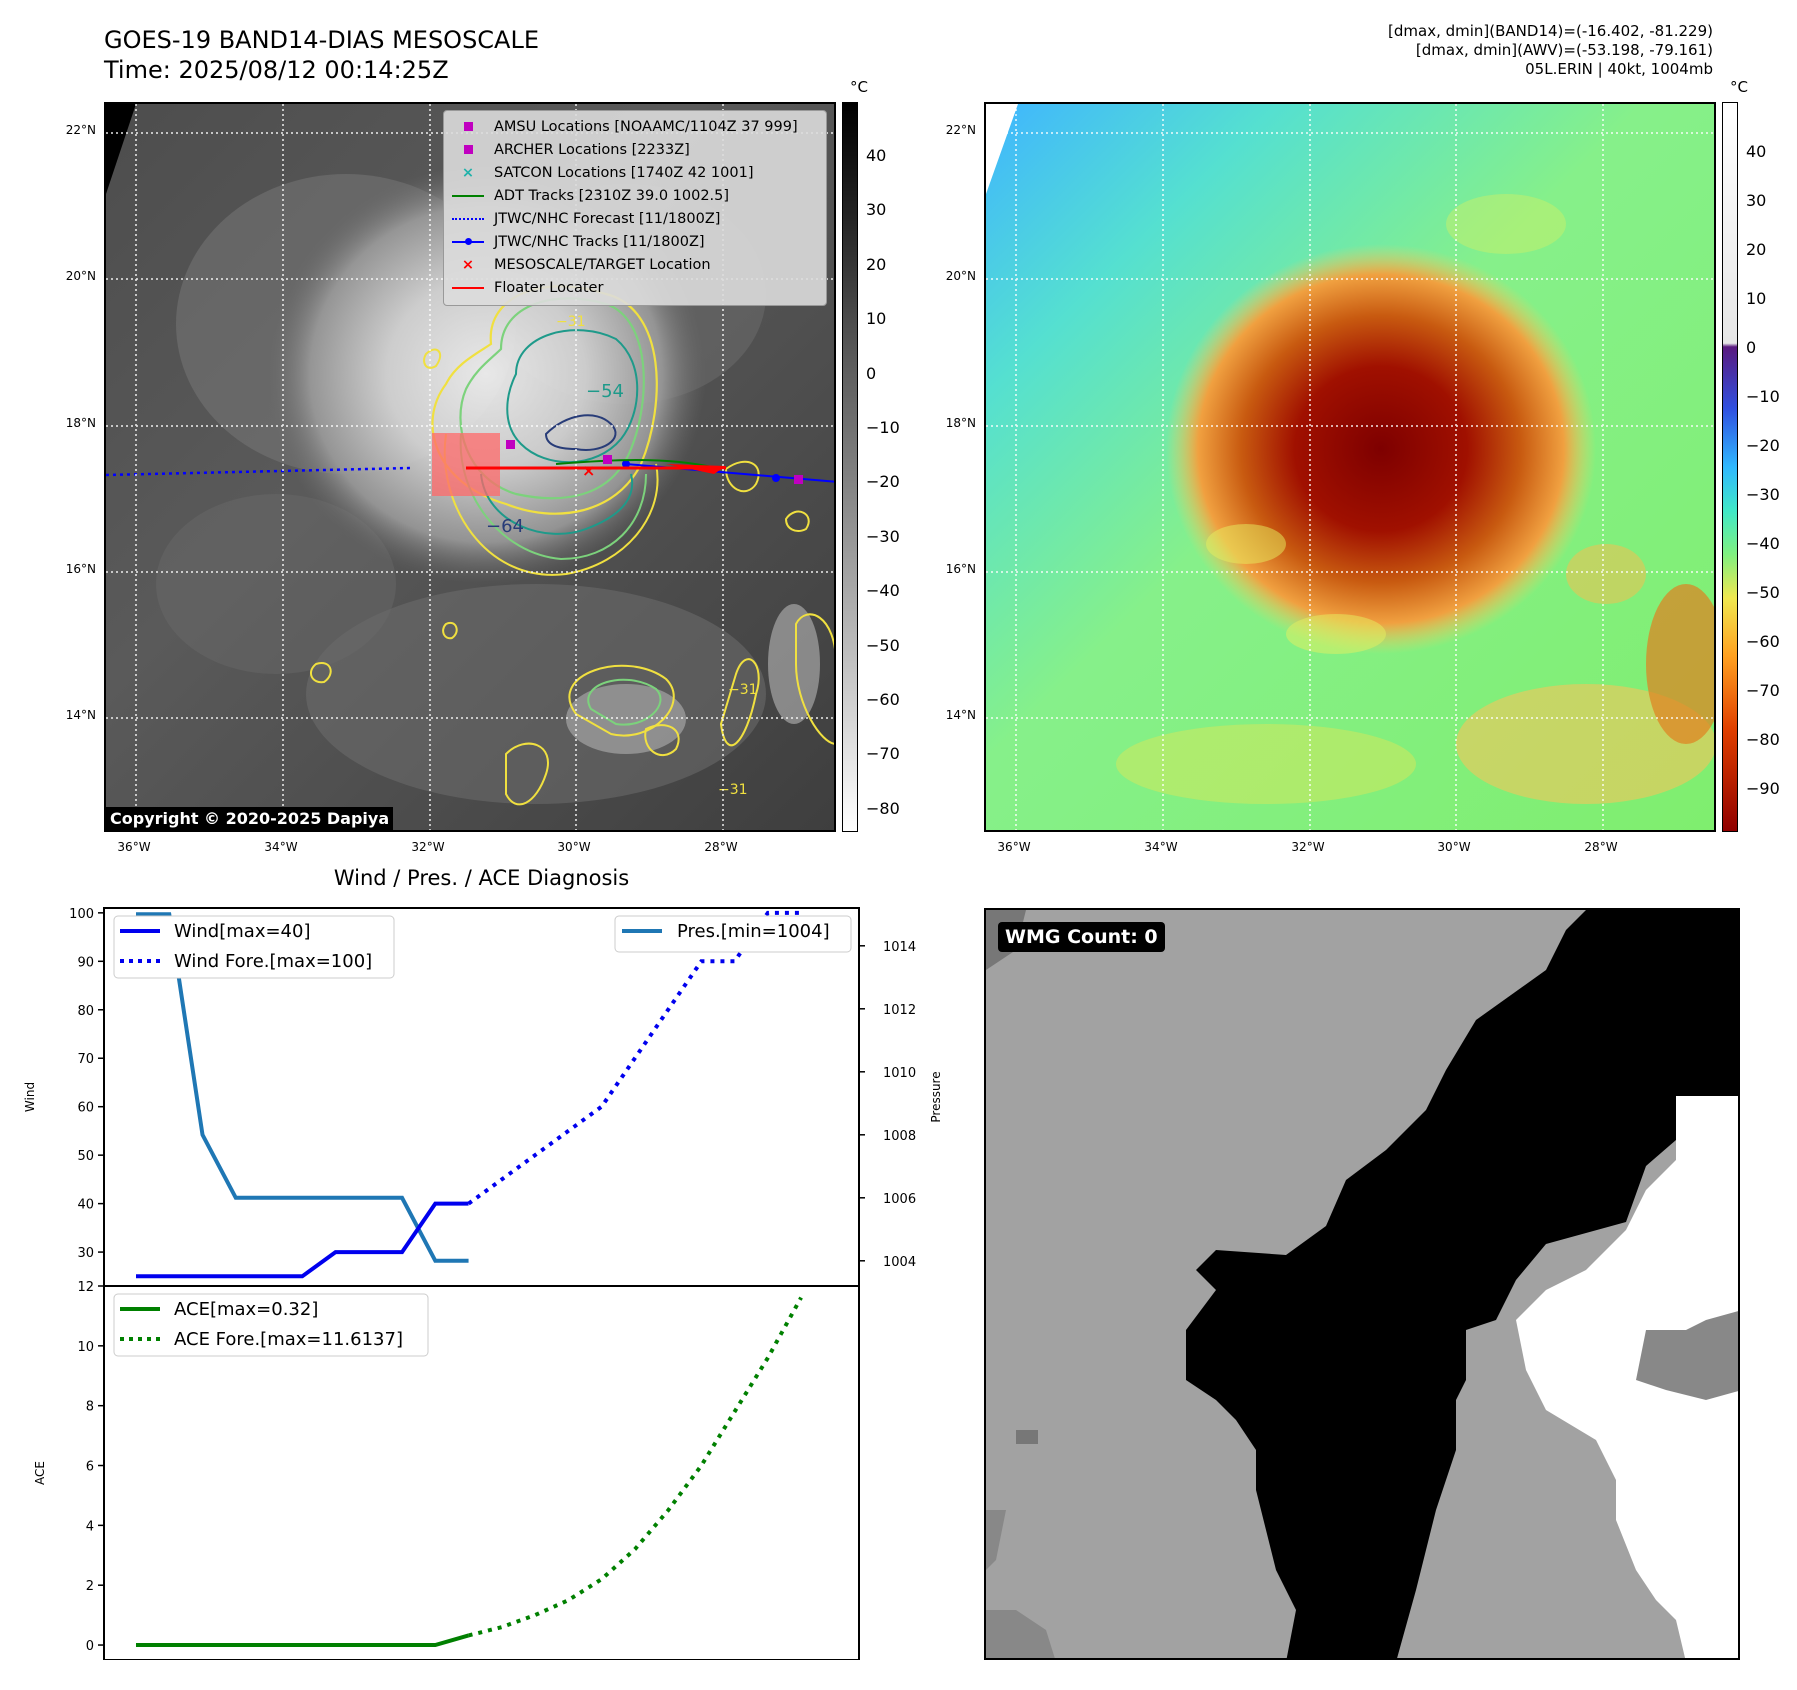 The height and width of the screenshot is (1690, 1797). I want to click on ir-legend-item: JTWC/NHC Forecast [11/1800Z], so click(635, 218).